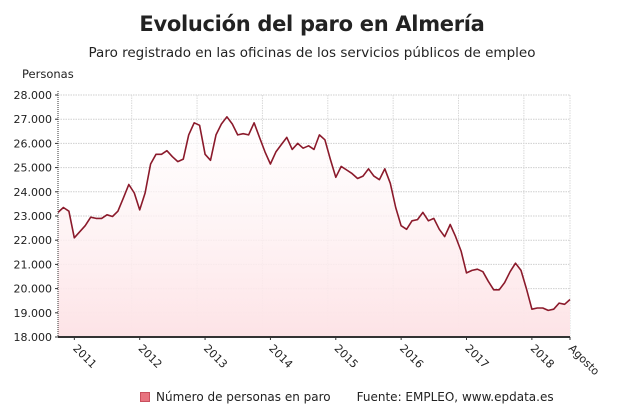 Image resolution: width=624 pixels, height=420 pixels. Describe the element at coordinates (48, 74) in the screenshot. I see `y-axis-label: Personas` at that location.